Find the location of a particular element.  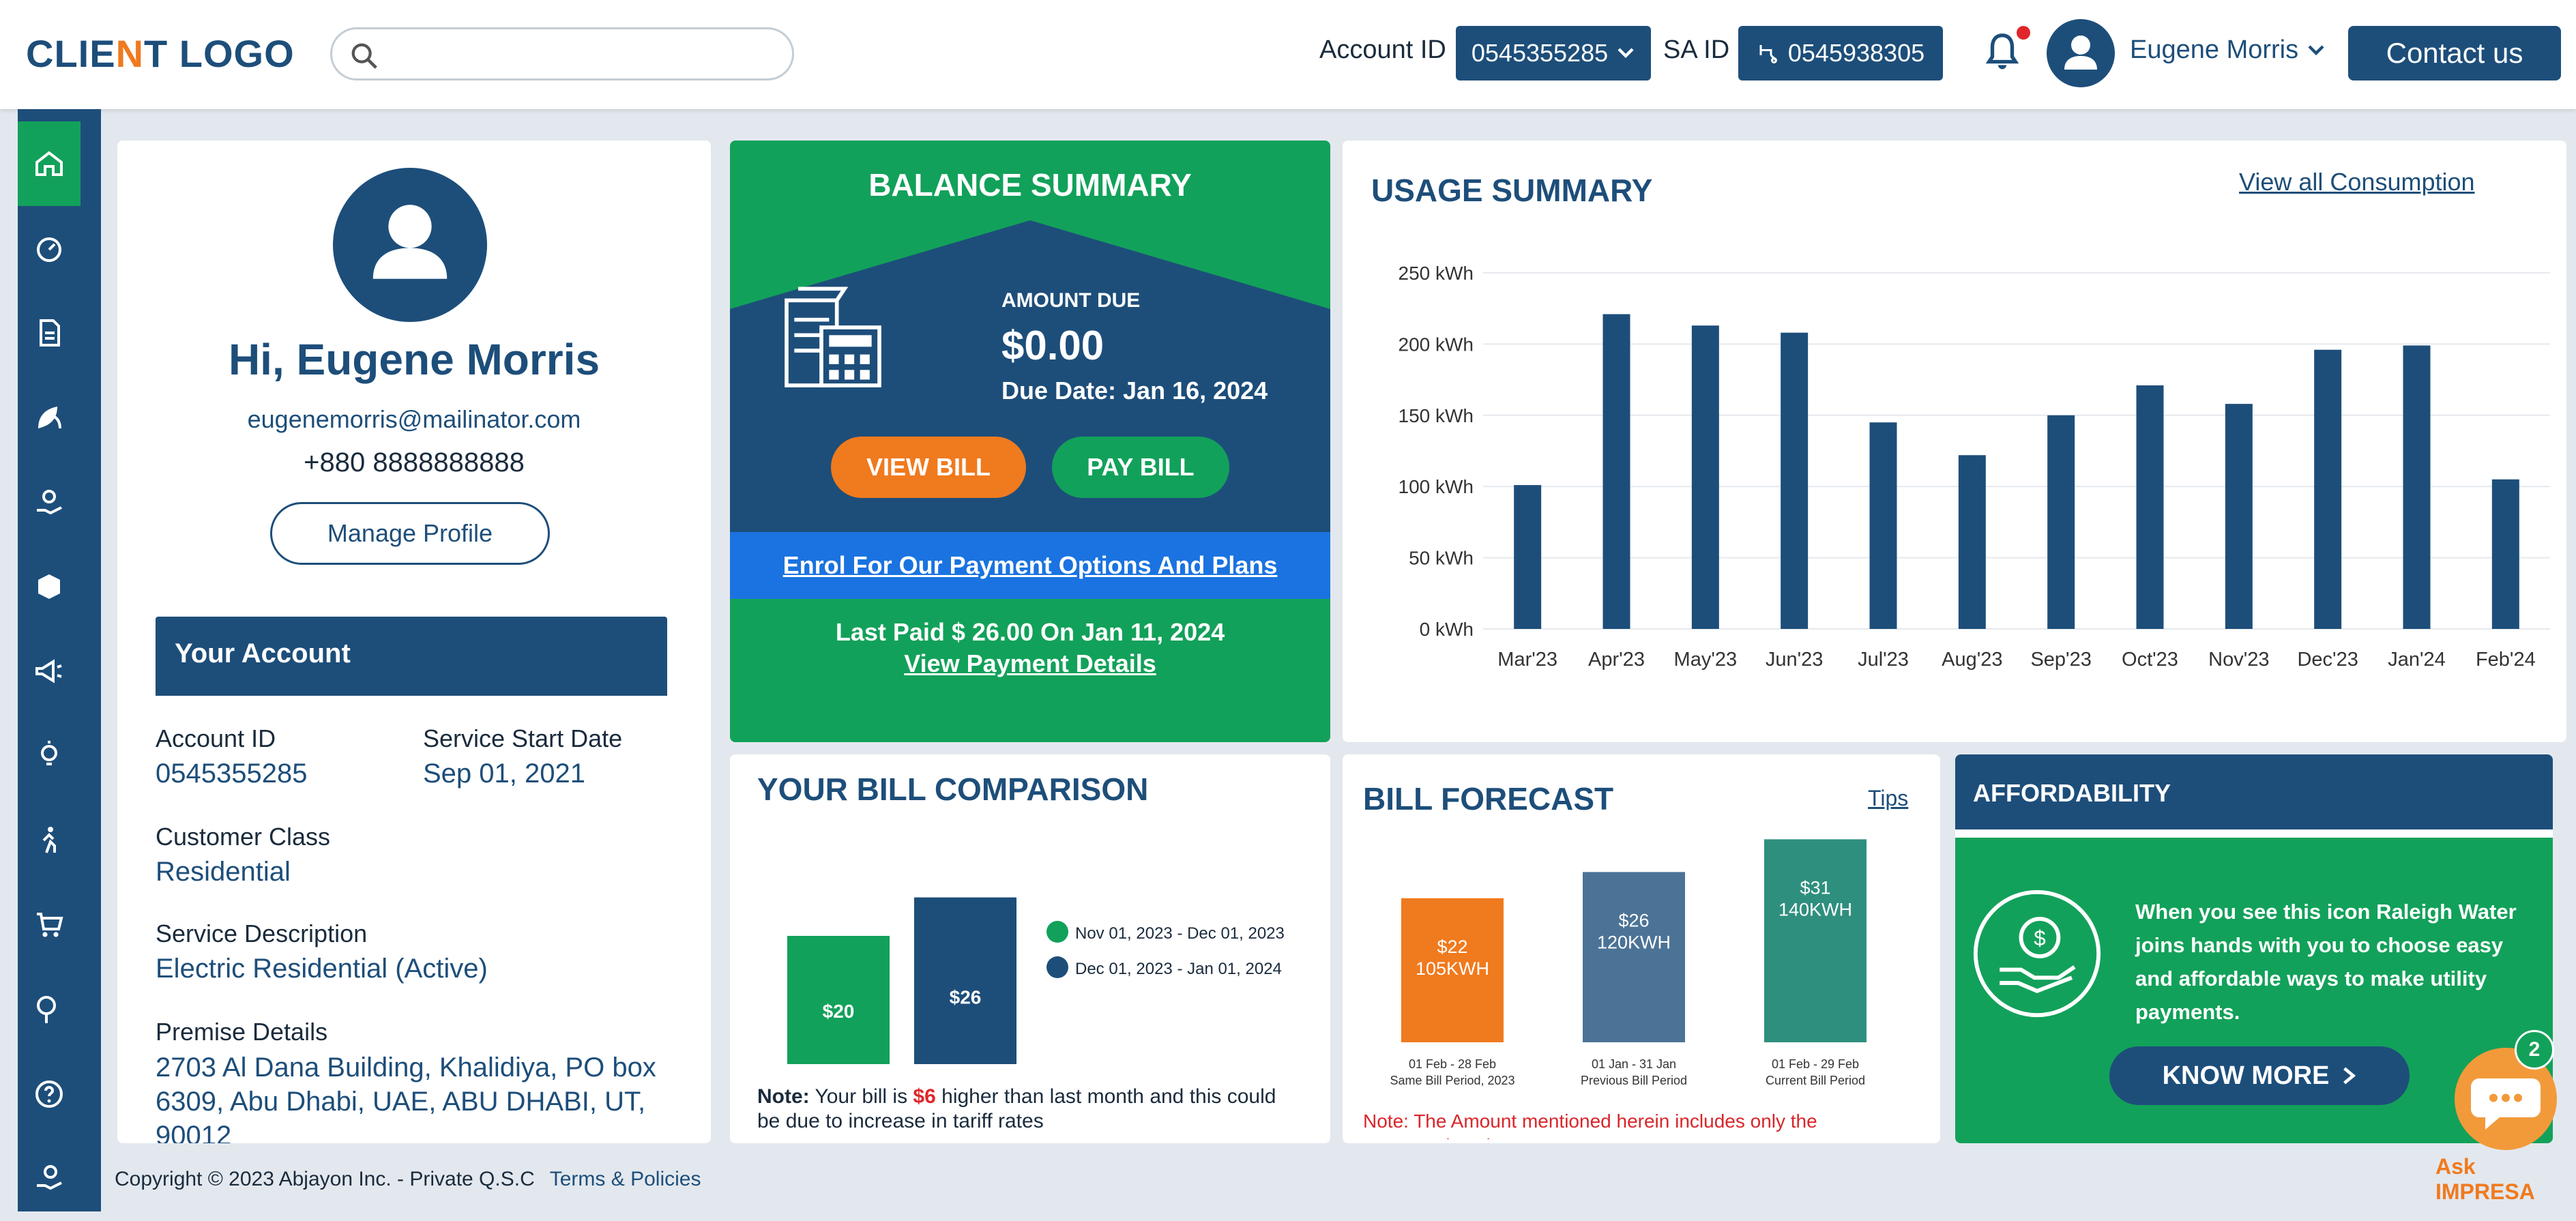

forecast-period-label: 01 Jan - 31 Jan is located at coordinates (1634, 1064).